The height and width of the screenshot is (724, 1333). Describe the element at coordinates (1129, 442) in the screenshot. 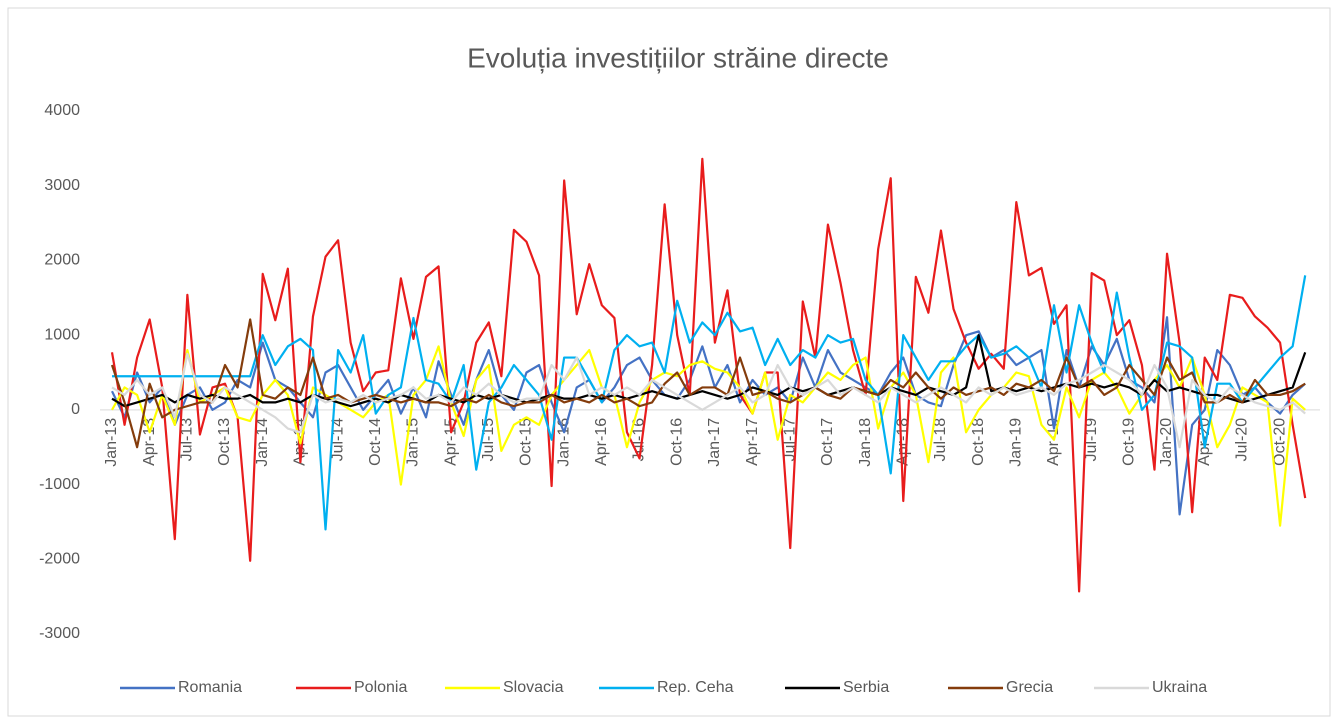

I see `x-tick-label: Oct-19` at that location.